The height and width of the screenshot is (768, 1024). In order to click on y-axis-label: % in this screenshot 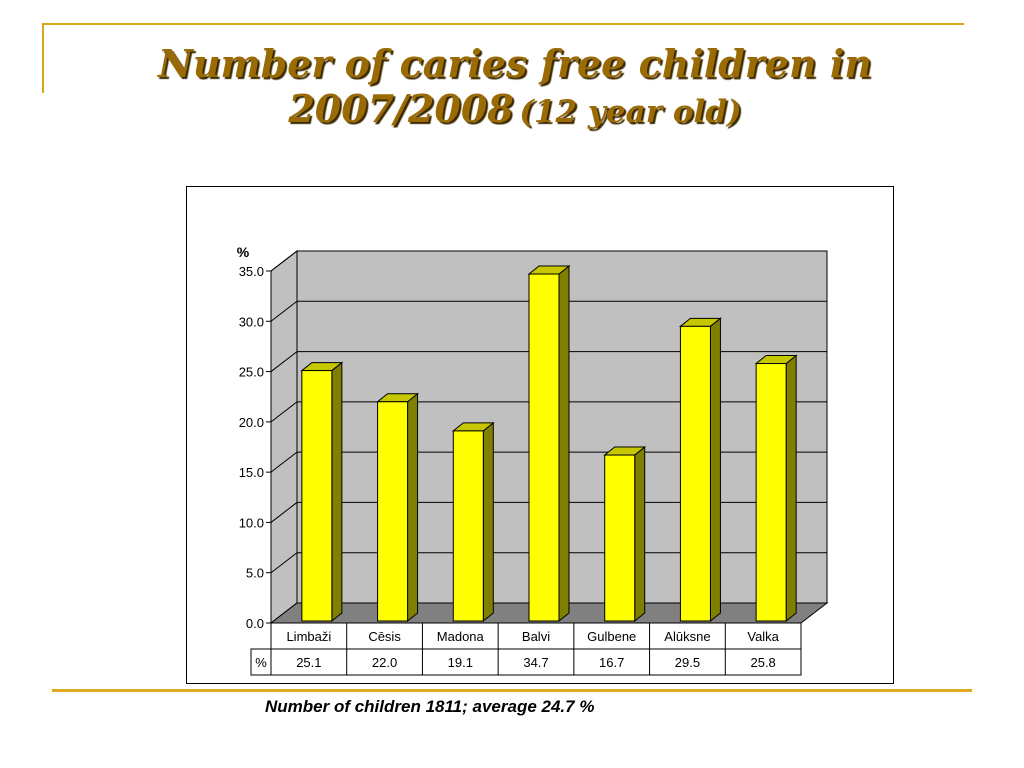, I will do `click(243, 252)`.